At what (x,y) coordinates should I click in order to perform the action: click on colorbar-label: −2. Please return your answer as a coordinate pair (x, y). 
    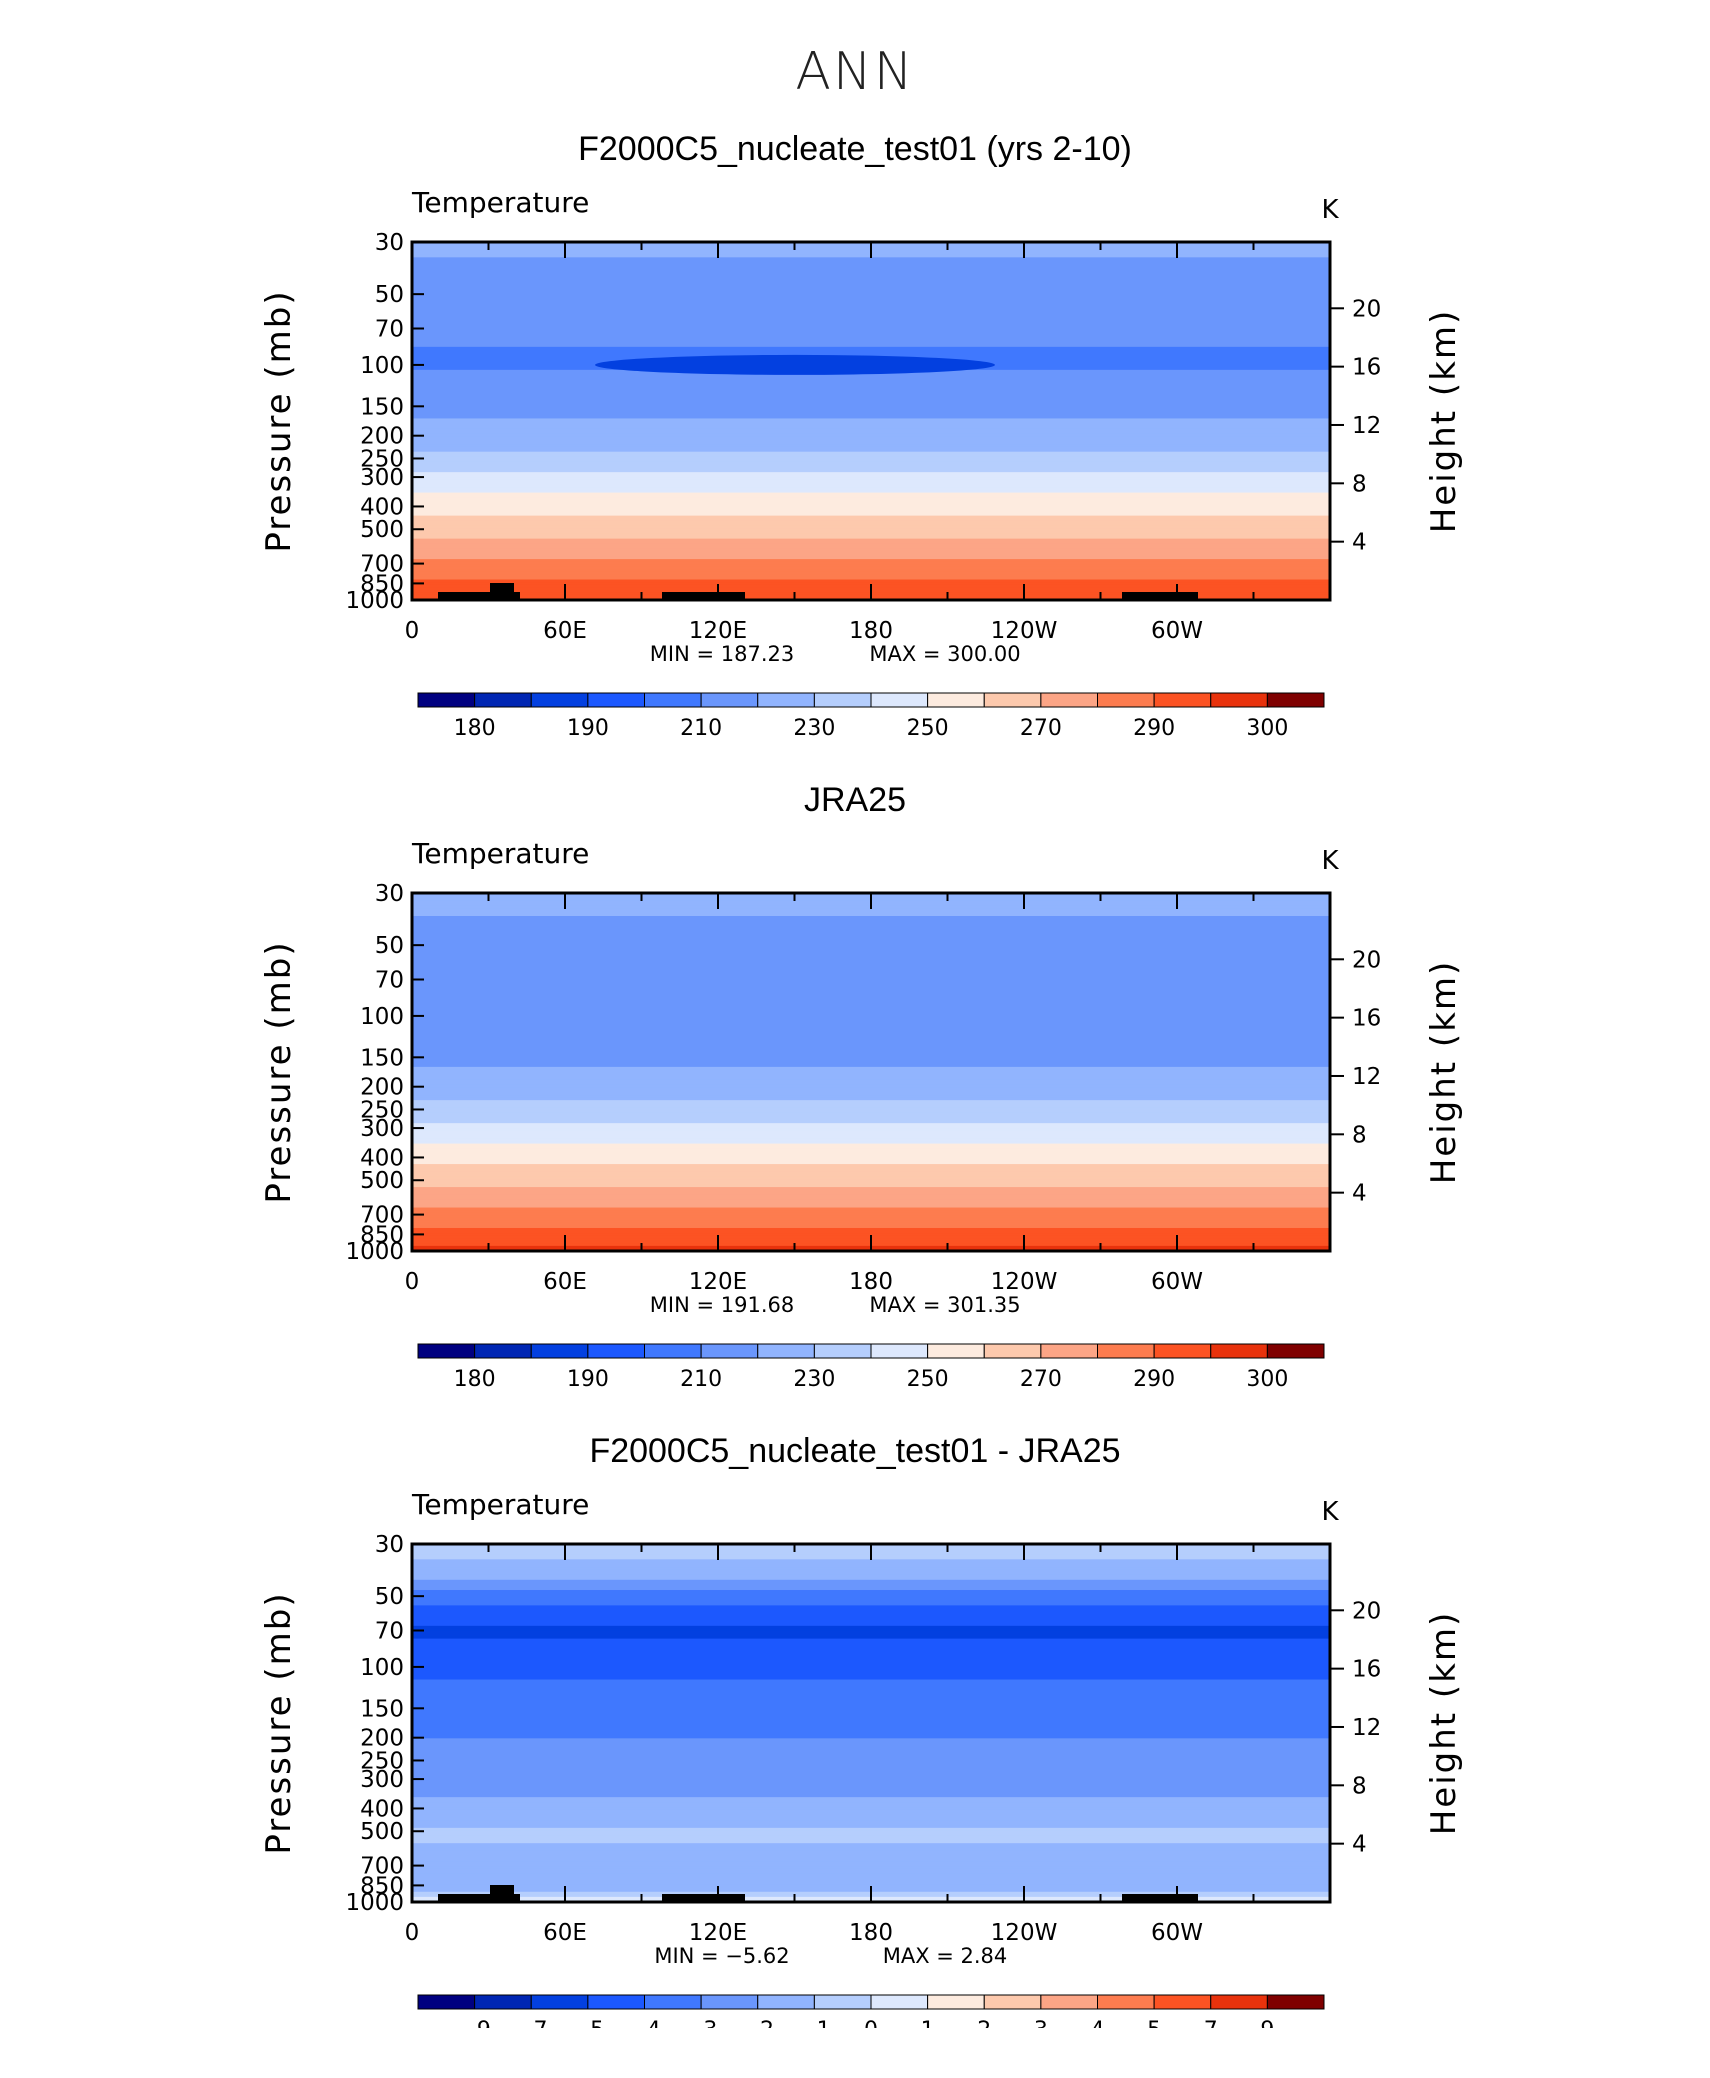
    Looking at the image, I should click on (758, 2023).